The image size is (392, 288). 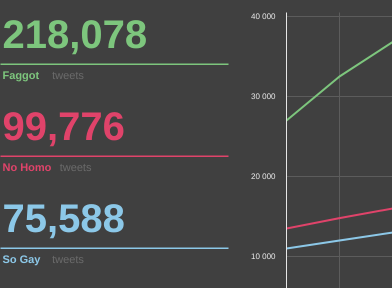 I want to click on y-tick-label: 20 000, so click(x=263, y=176).